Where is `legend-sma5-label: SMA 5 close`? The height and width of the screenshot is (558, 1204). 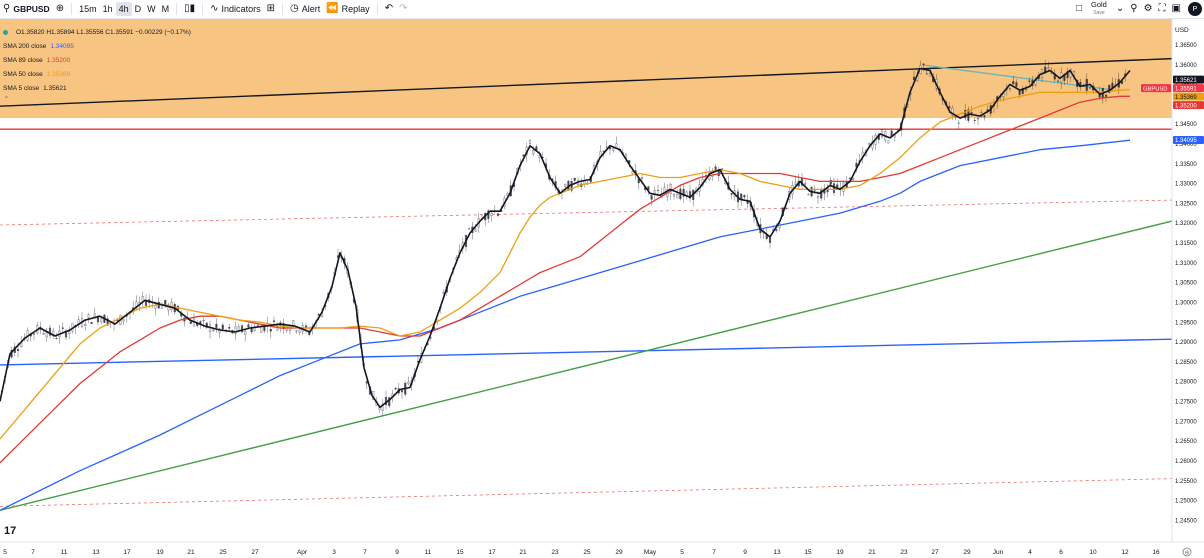
legend-sma5-label: SMA 5 close is located at coordinates (21, 88).